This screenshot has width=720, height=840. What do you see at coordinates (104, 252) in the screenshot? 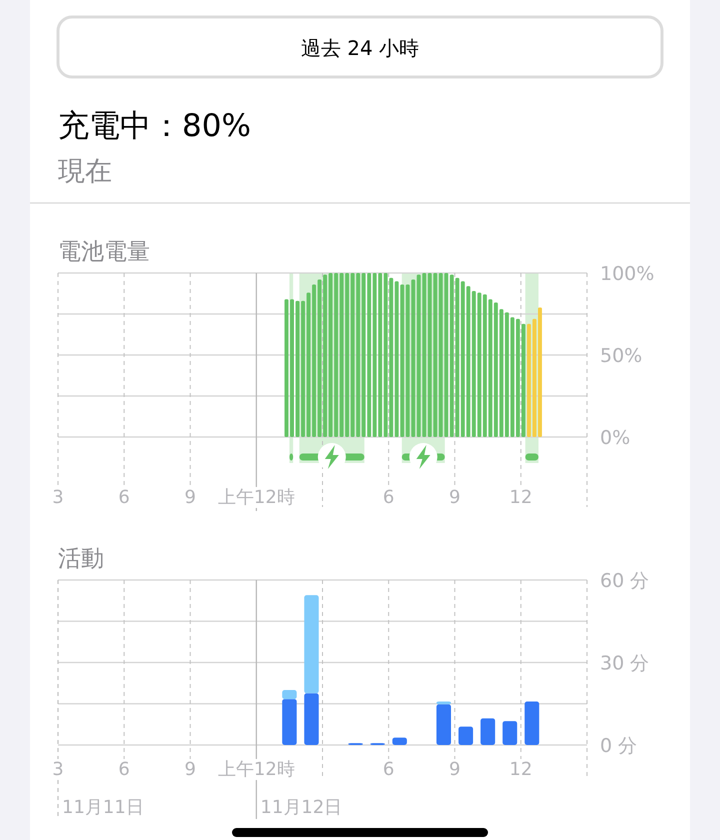
I see `chart-title: 電池電量` at bounding box center [104, 252].